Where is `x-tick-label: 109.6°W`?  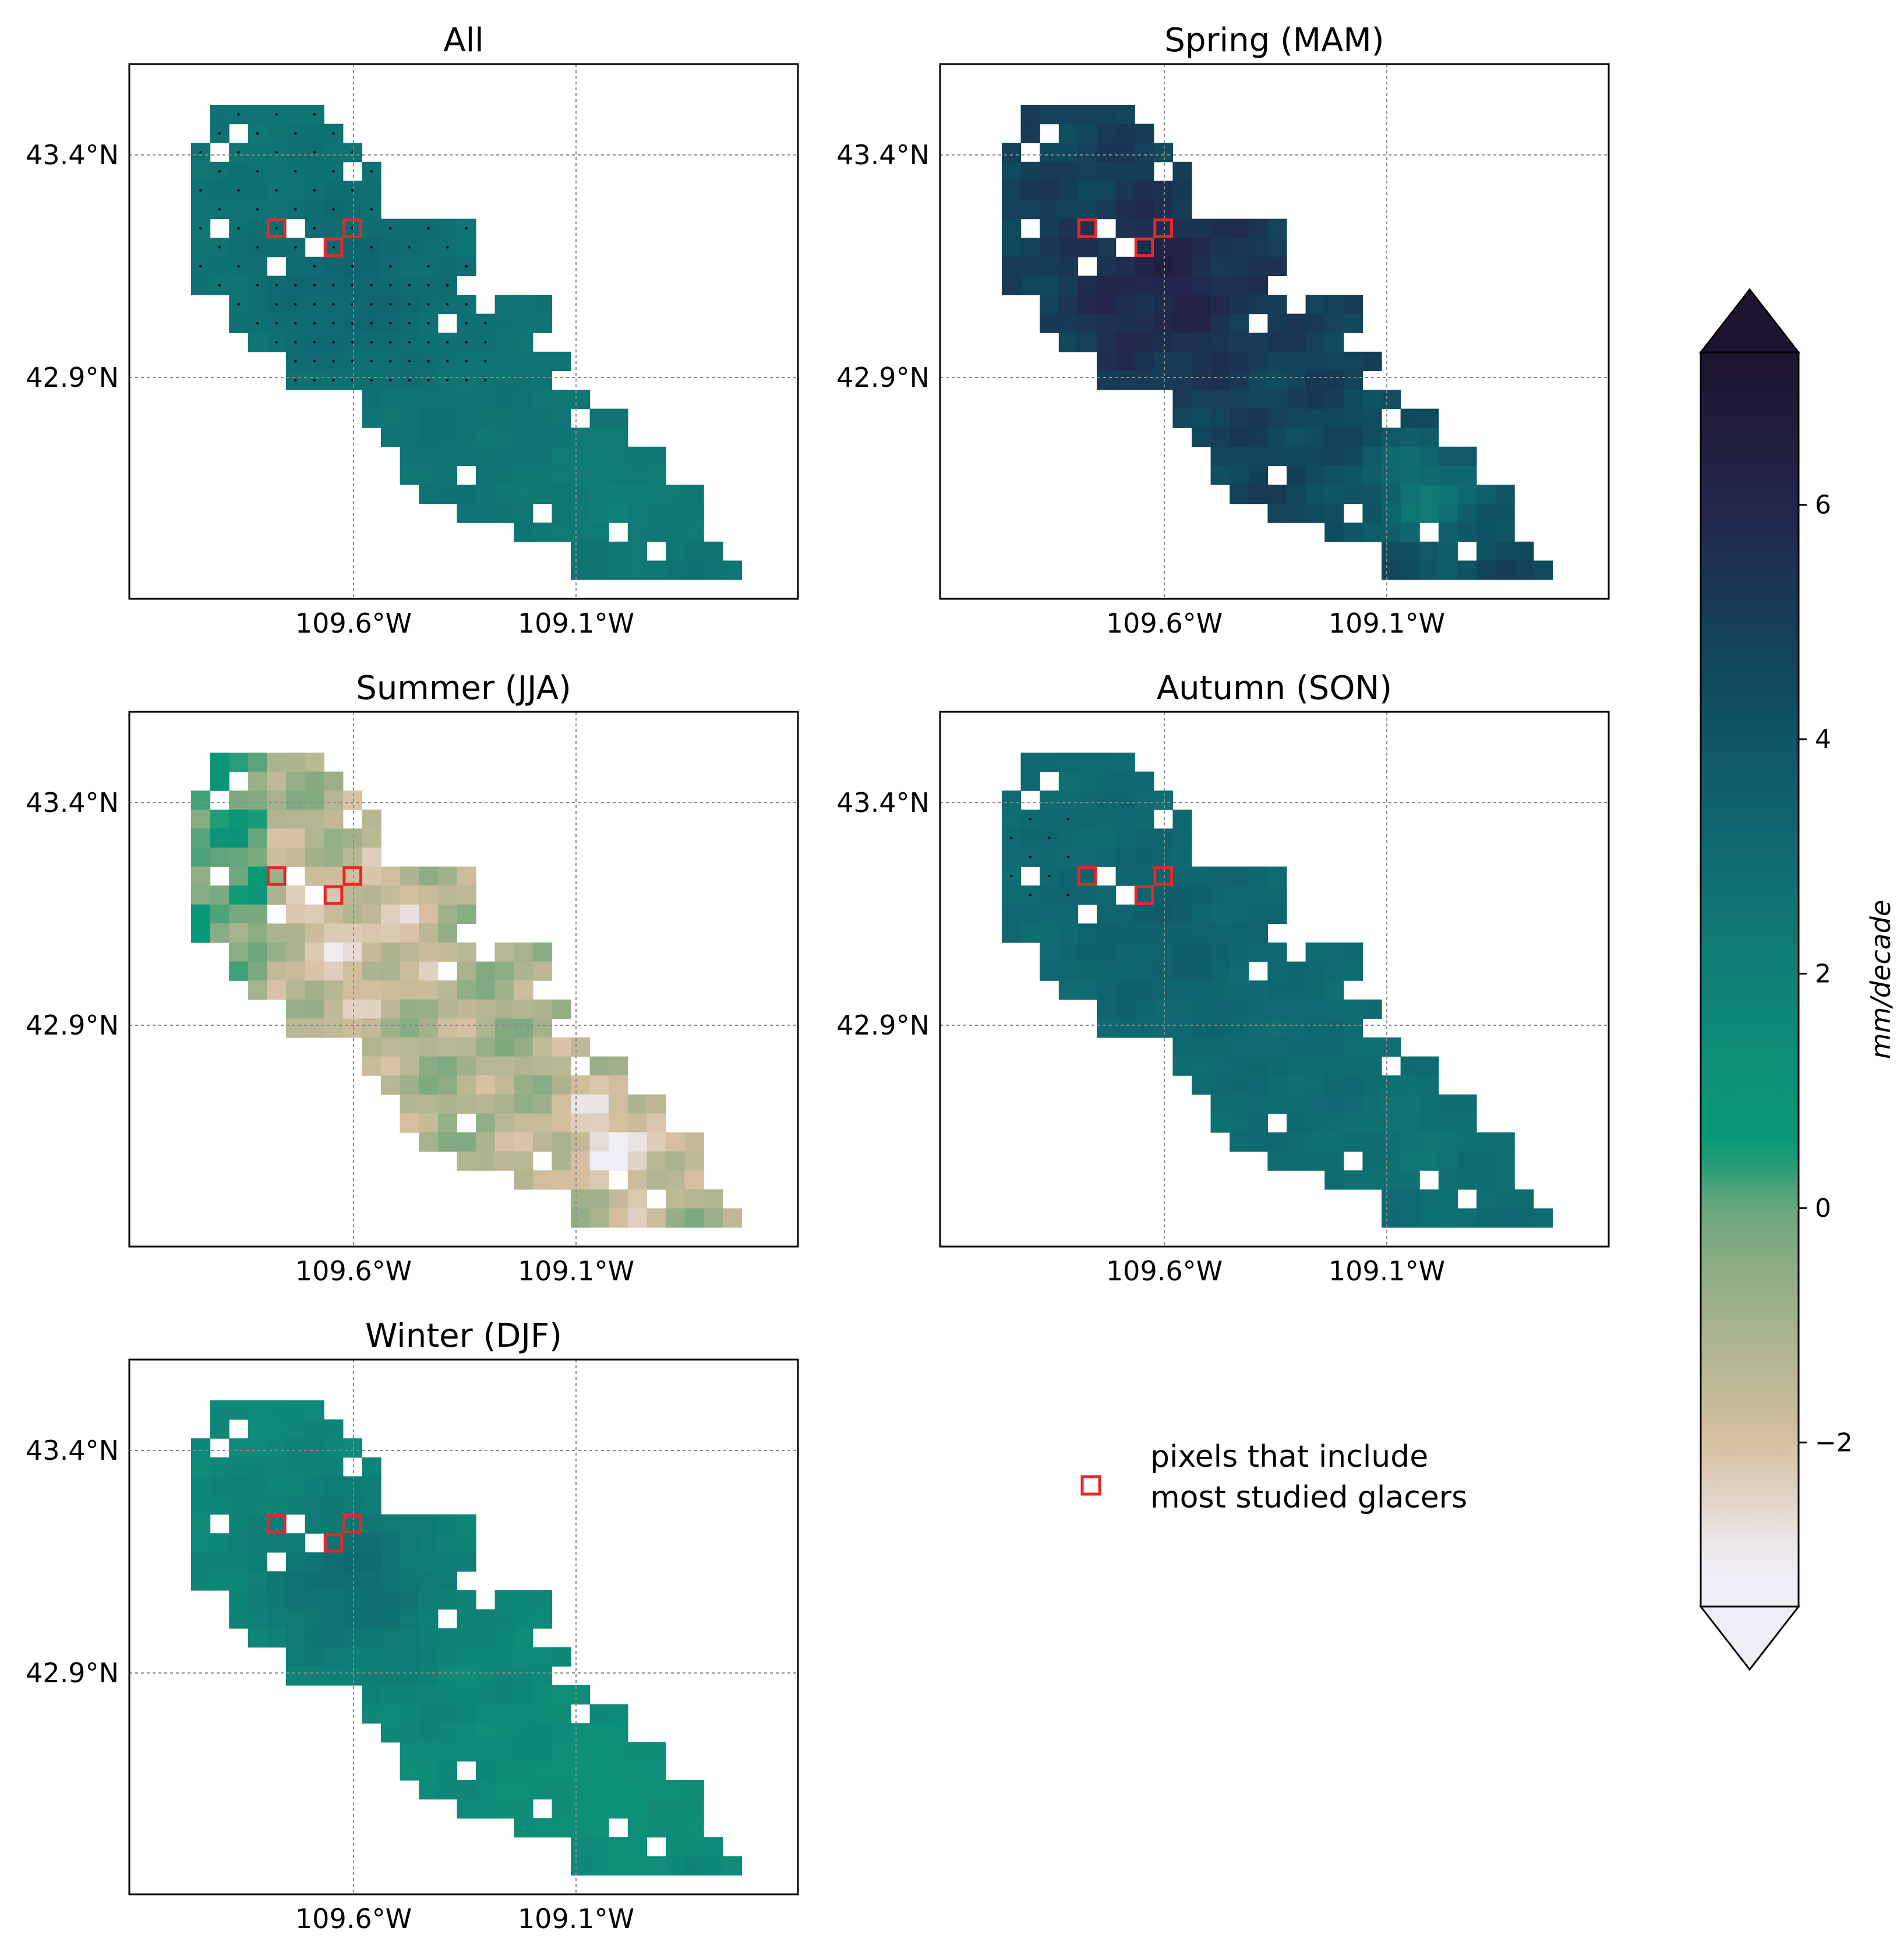
x-tick-label: 109.6°W is located at coordinates (1164, 623).